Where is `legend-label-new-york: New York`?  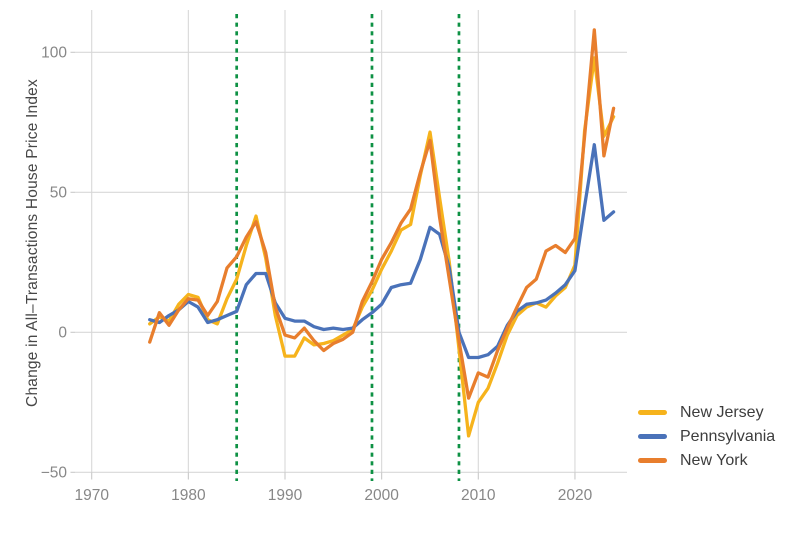
legend-label-new-york: New York is located at coordinates (714, 460).